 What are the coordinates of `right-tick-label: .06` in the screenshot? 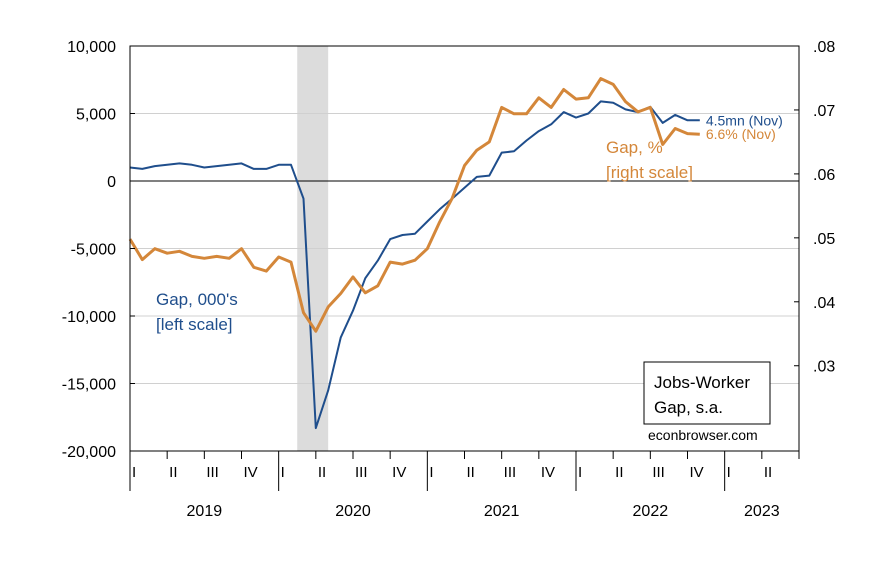 It's located at (824, 175).